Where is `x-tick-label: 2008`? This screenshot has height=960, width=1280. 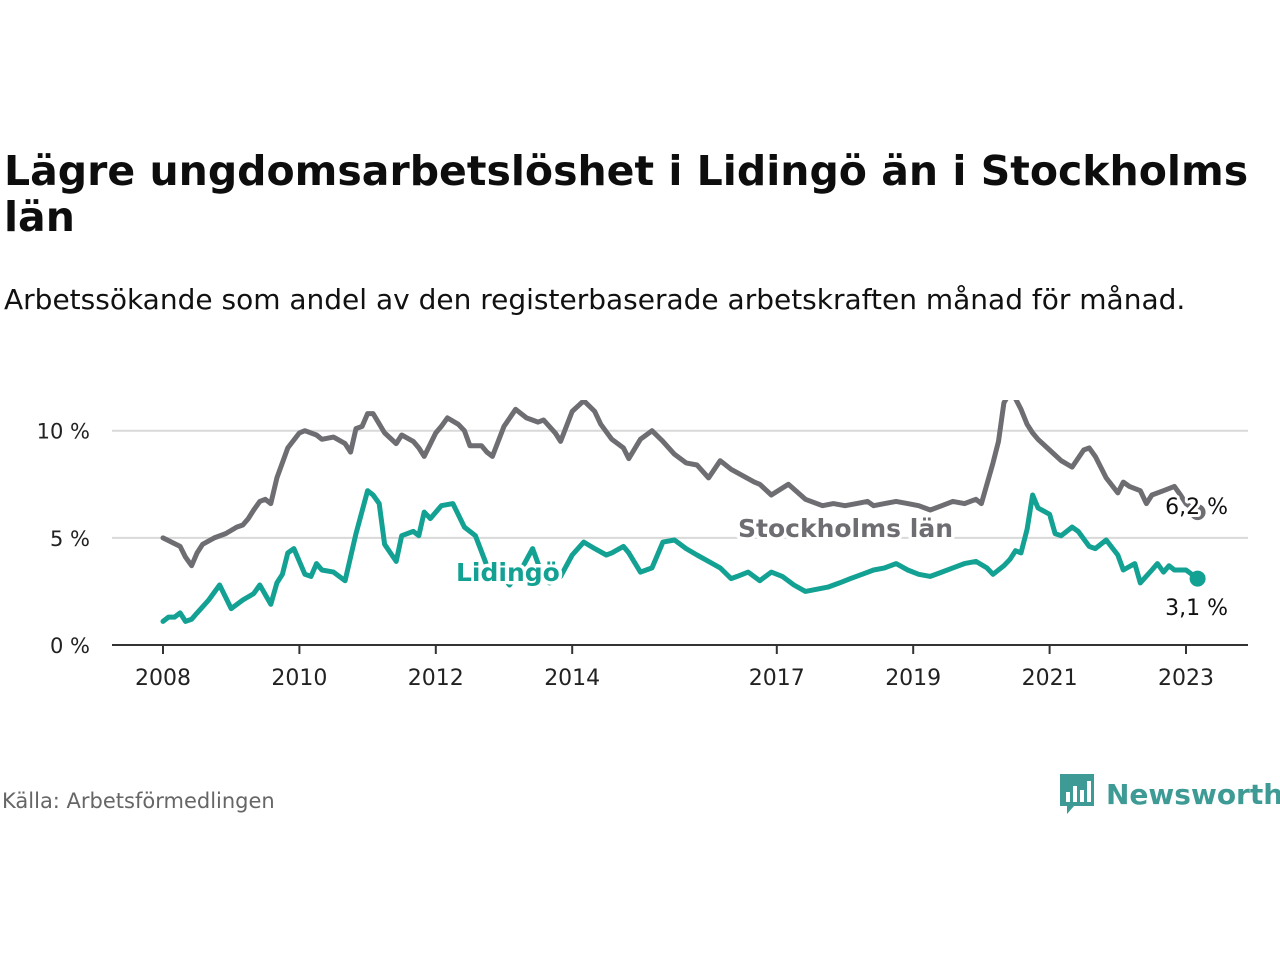
x-tick-label: 2008 is located at coordinates (163, 678).